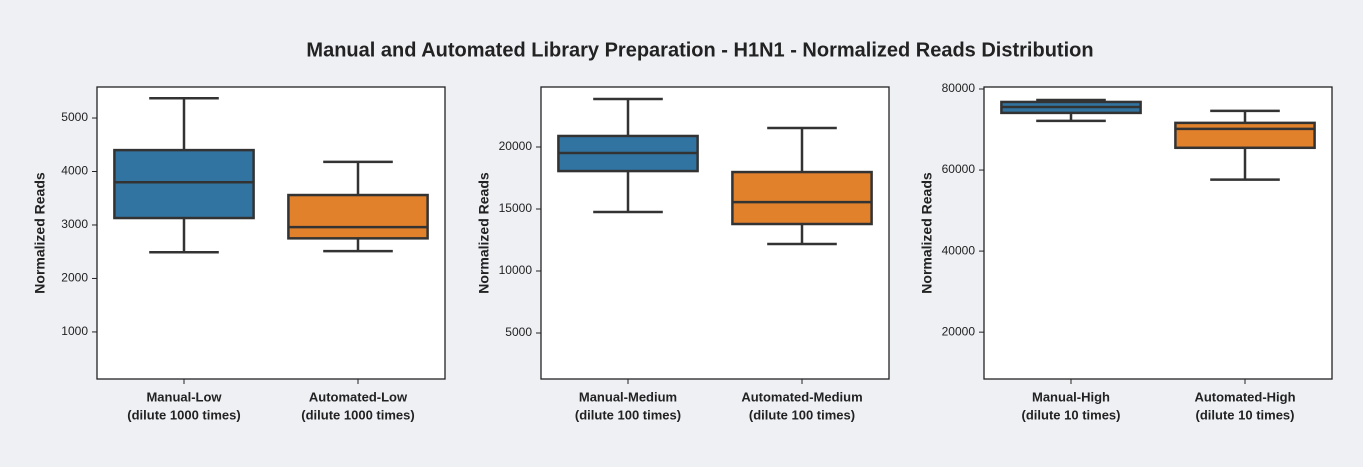 The height and width of the screenshot is (467, 1363). I want to click on x-tick-label: Manual-Medium, so click(628, 396).